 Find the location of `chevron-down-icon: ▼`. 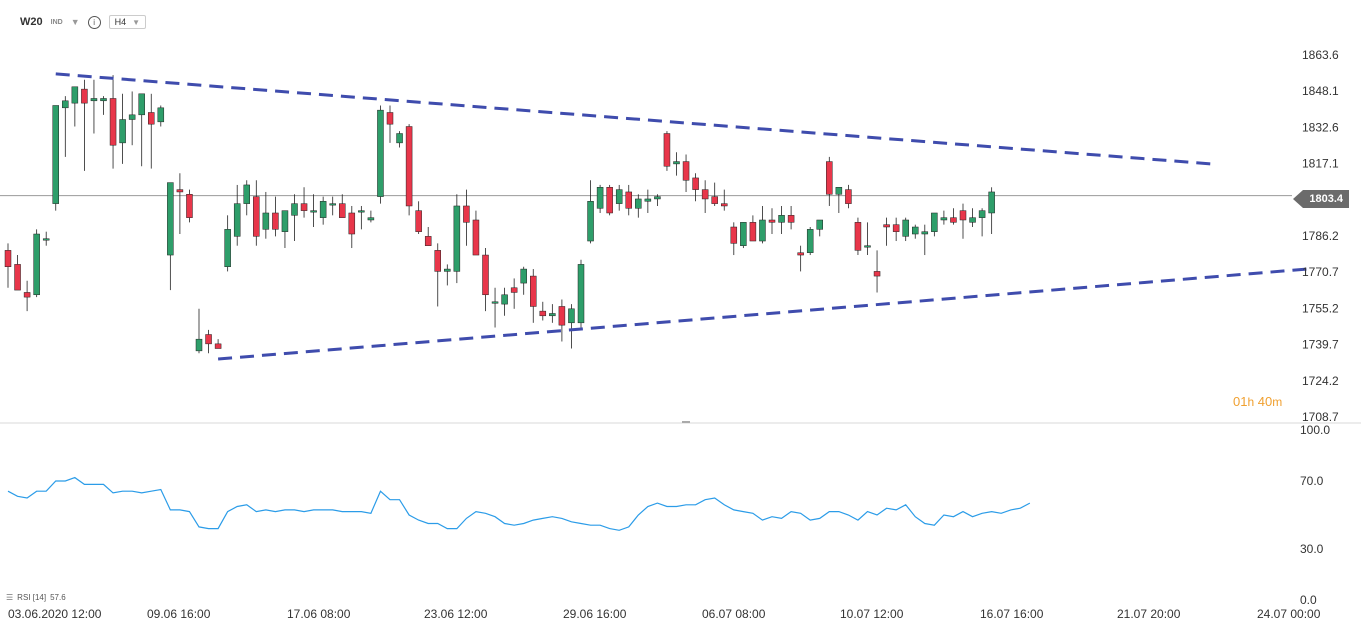

chevron-down-icon: ▼ is located at coordinates (136, 22).